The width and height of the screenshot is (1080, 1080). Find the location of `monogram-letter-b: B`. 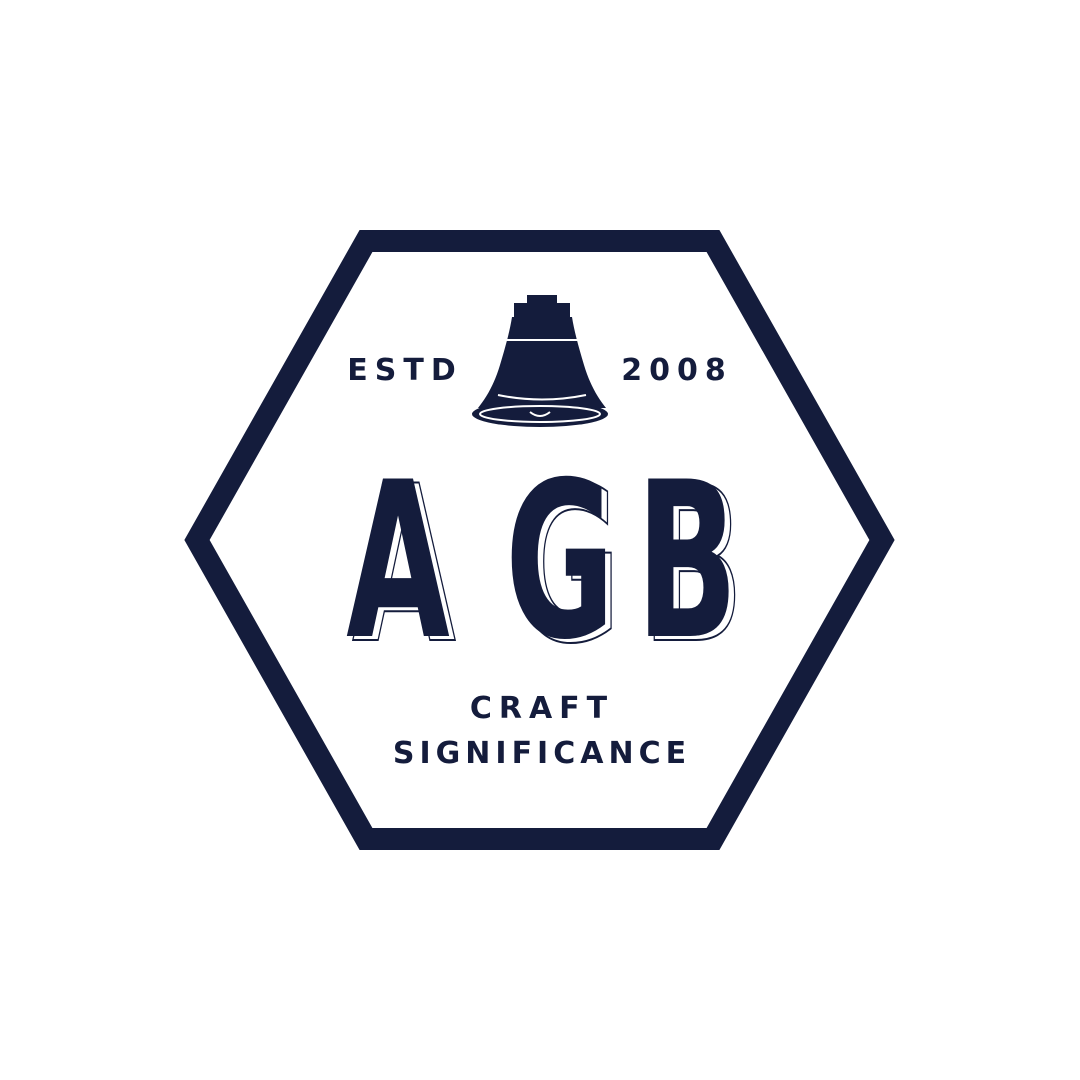

monogram-letter-b: B is located at coordinates (687, 561).